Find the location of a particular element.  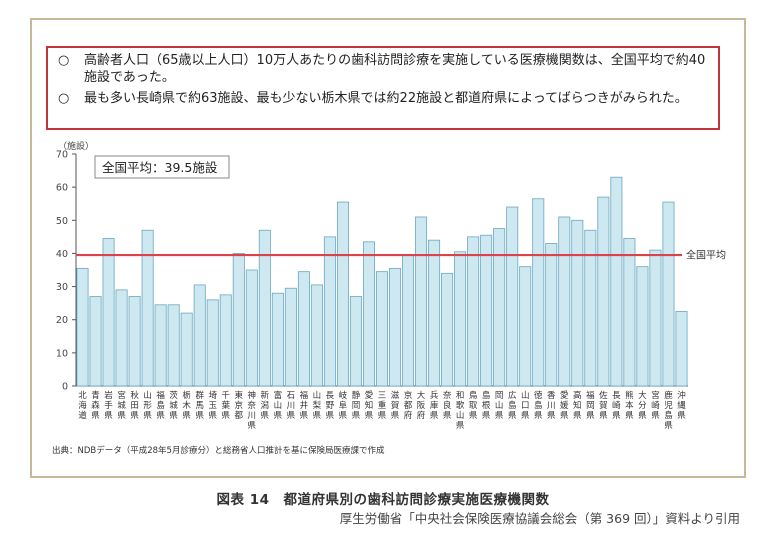

x-tick-label: 山梨県 is located at coordinates (317, 405).